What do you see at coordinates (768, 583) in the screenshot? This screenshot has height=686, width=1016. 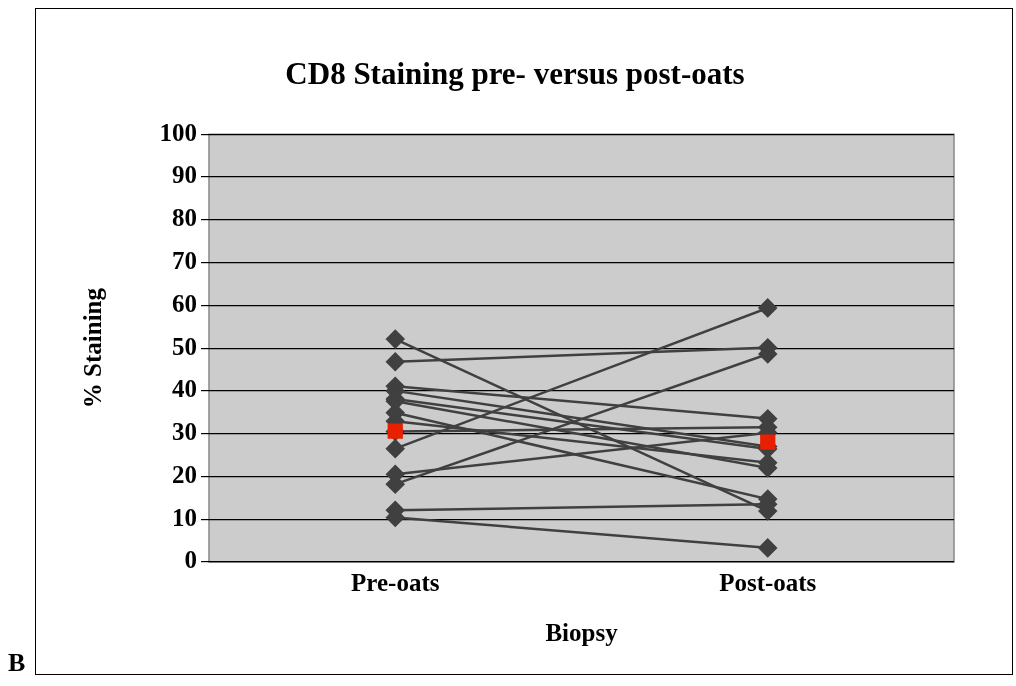 I see `x-tick-label: Post-oats` at bounding box center [768, 583].